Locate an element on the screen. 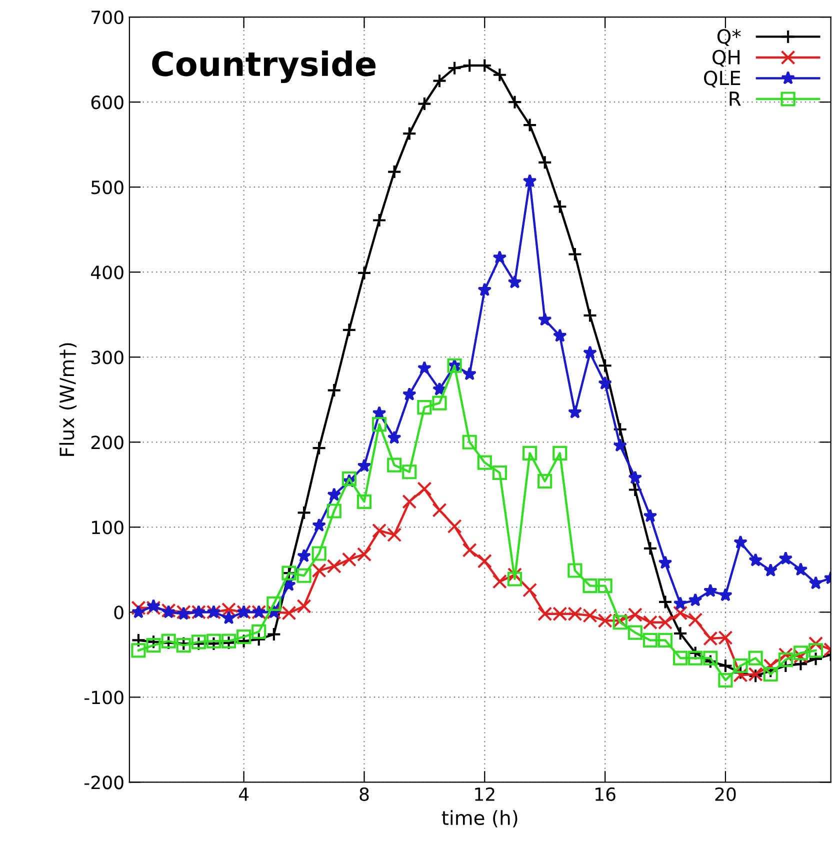 The width and height of the screenshot is (835, 853). y-tick-label: -100 is located at coordinates (104, 697).